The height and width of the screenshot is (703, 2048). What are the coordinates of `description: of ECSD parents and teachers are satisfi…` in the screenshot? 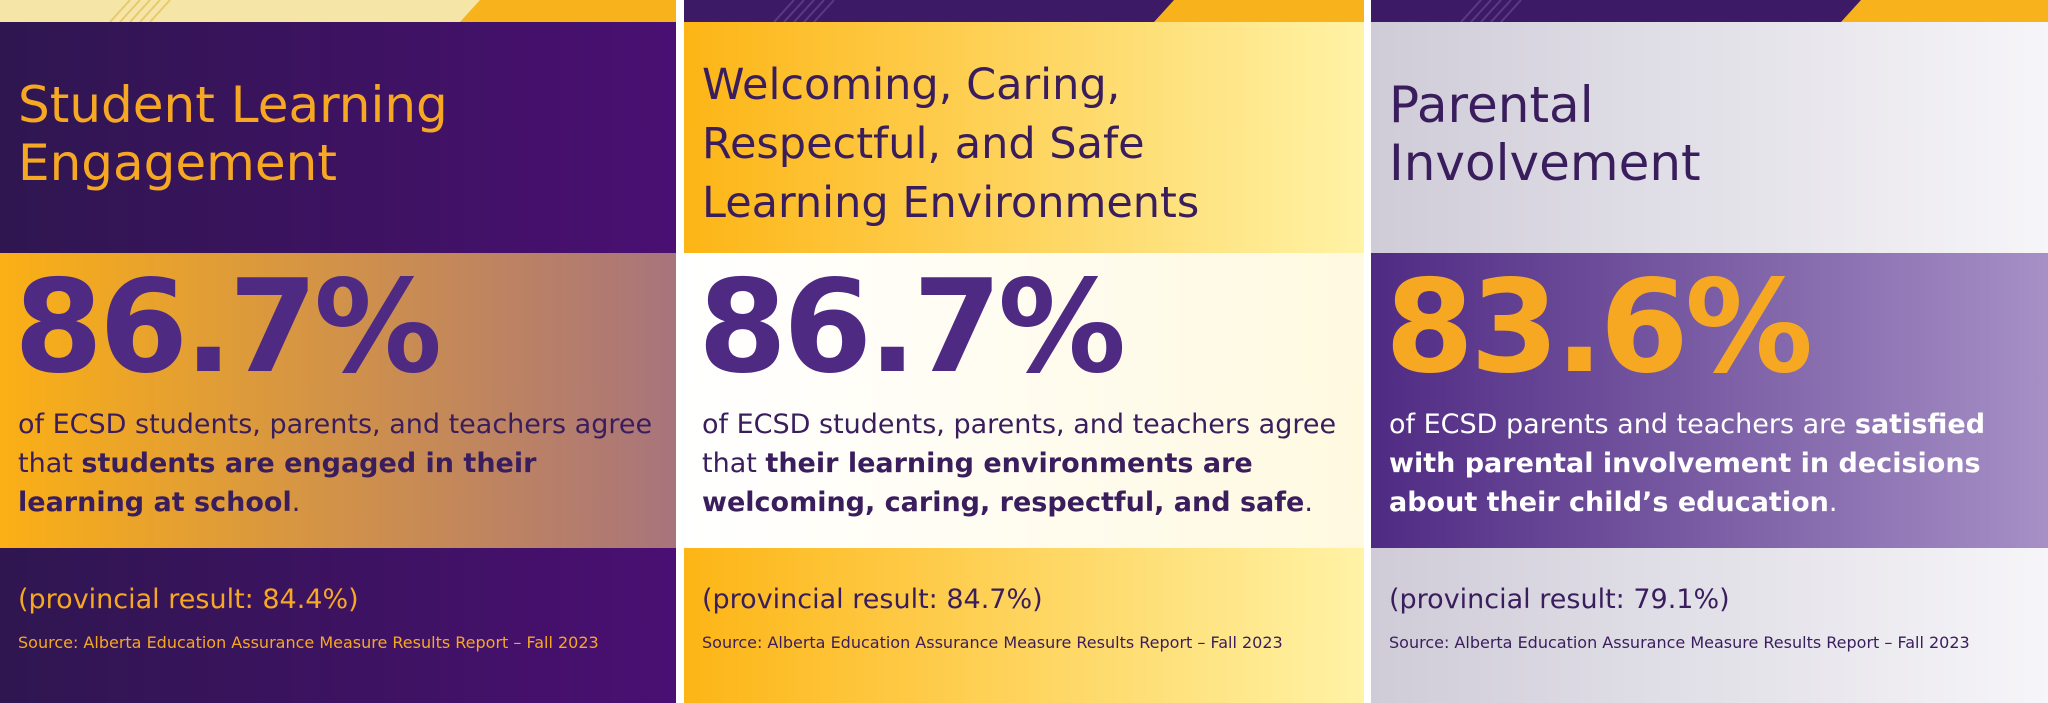 It's located at (1709, 463).